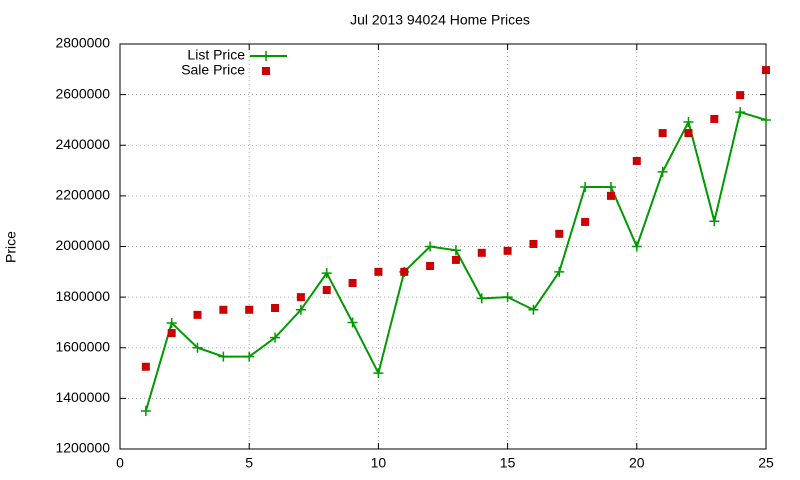  I want to click on y-tick-label: 1600000, so click(82, 346).